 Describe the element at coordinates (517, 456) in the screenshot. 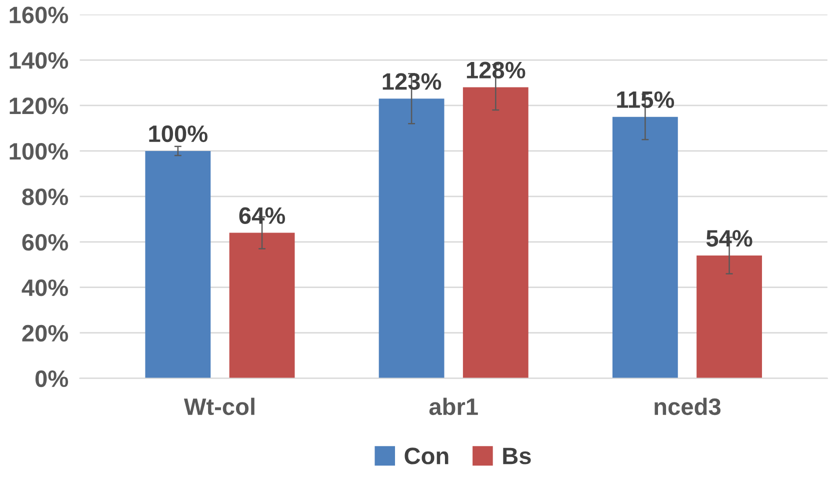

I see `legend-label: Bs` at that location.